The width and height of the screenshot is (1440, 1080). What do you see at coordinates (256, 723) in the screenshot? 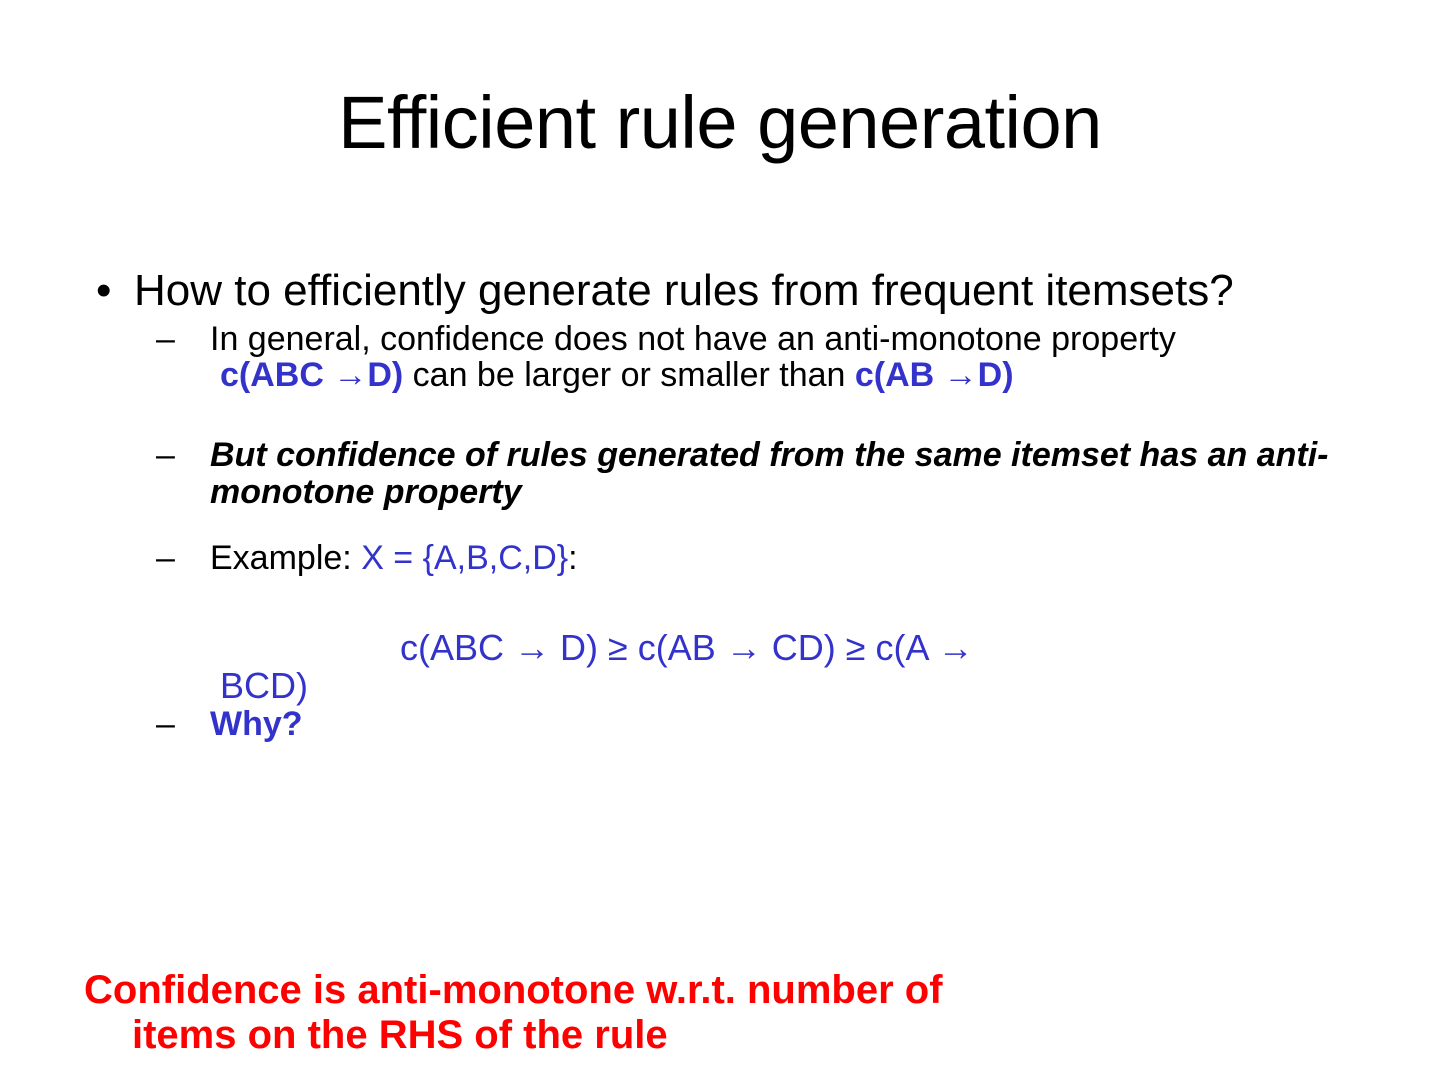
I see `bullet-level2-text: Why?` at bounding box center [256, 723].